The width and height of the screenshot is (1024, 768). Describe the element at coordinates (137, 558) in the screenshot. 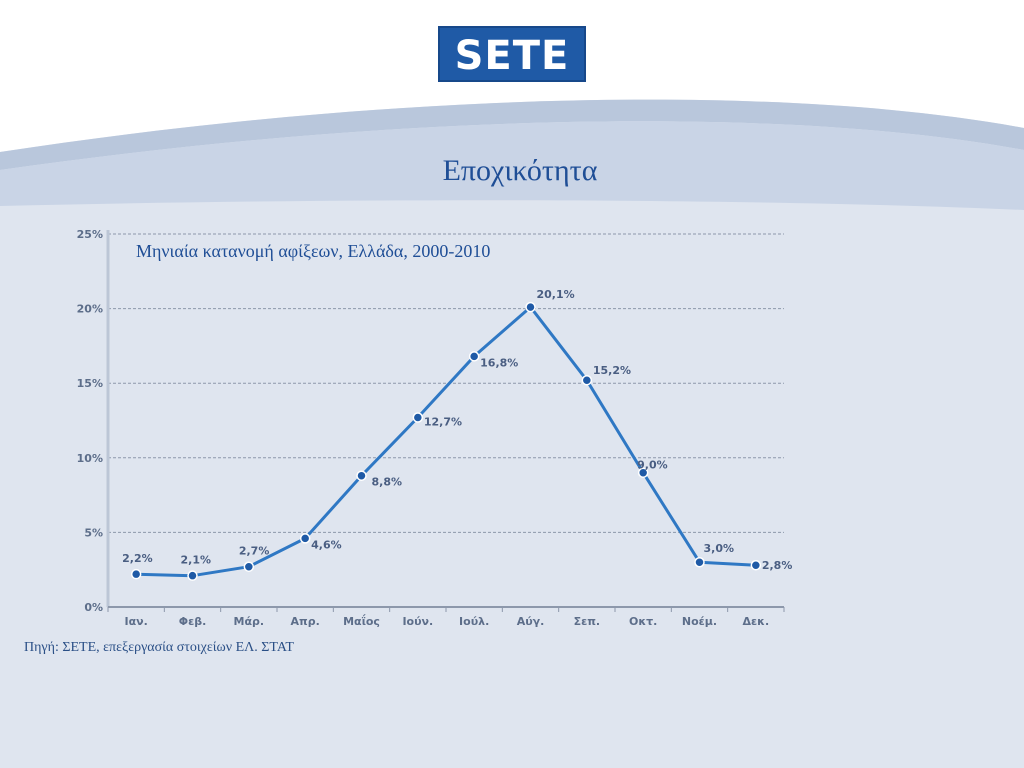

I see `data-label: 2,2%` at that location.